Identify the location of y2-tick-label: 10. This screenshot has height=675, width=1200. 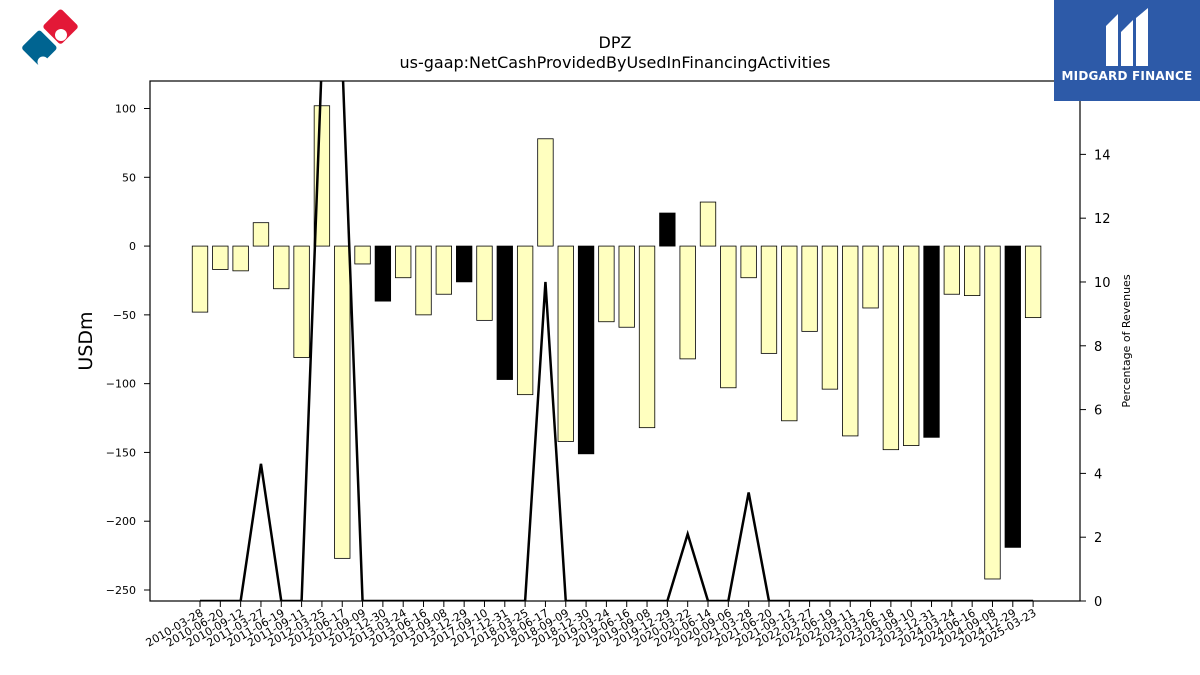
(1102, 283).